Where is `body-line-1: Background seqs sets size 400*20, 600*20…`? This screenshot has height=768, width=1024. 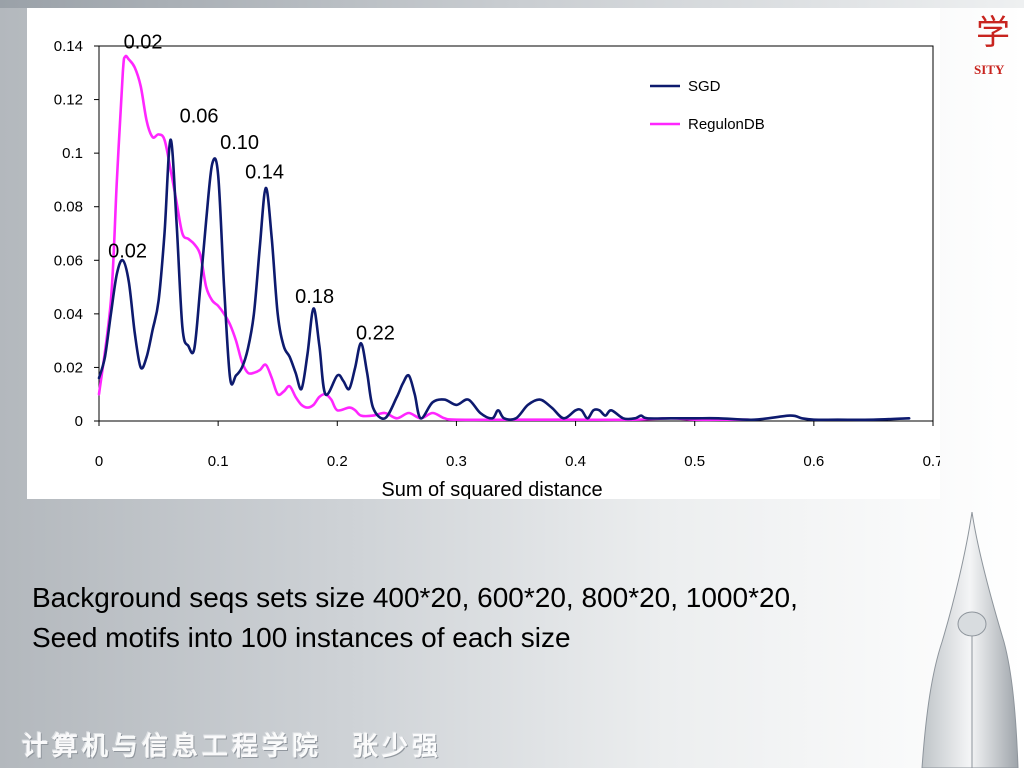 body-line-1: Background seqs sets size 400*20, 600*20… is located at coordinates (415, 597).